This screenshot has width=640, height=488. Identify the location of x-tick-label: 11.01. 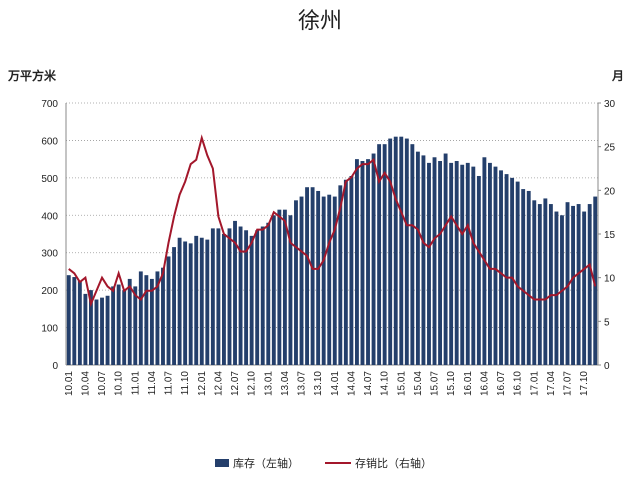
(135, 383).